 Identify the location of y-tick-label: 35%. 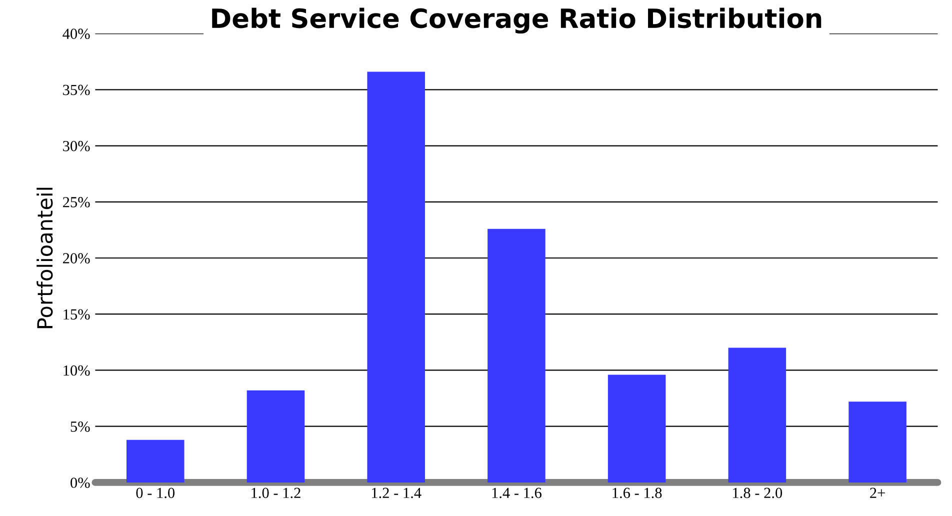
(76, 90).